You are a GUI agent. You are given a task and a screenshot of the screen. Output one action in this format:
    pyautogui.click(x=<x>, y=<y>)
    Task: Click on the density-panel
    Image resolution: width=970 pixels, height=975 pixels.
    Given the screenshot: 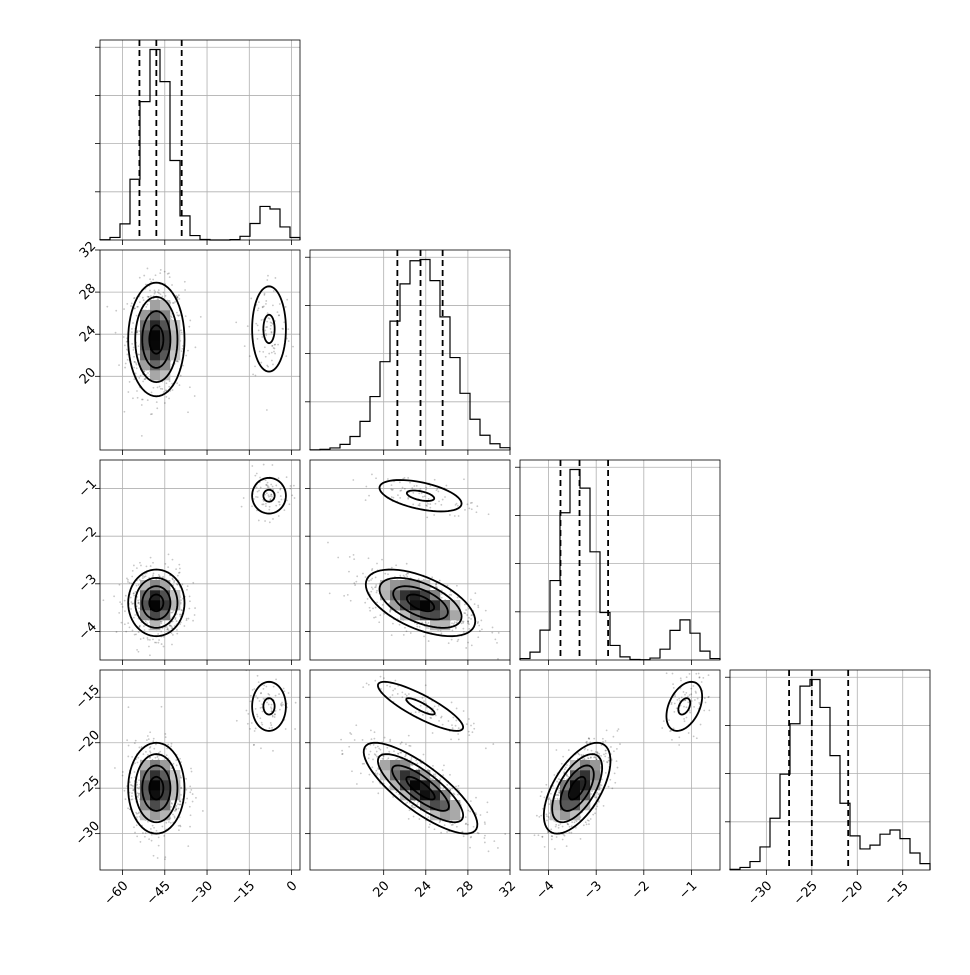 What is the action you would take?
    pyautogui.click(x=413, y=566)
    